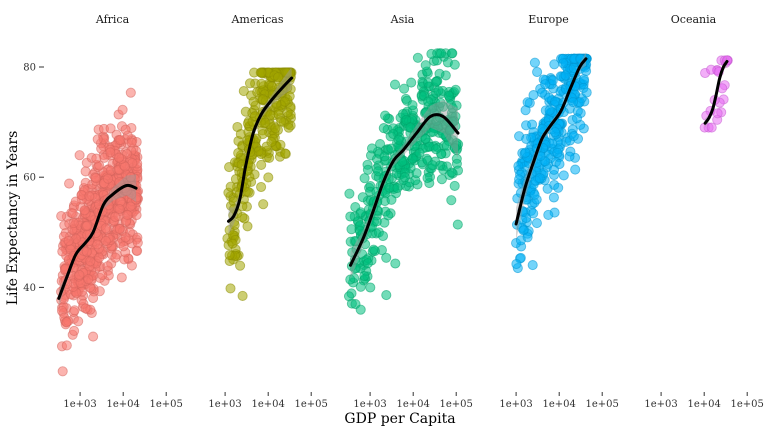 The width and height of the screenshot is (768, 432). Describe the element at coordinates (256, 19) in the screenshot. I see `facet-title: Americas` at that location.